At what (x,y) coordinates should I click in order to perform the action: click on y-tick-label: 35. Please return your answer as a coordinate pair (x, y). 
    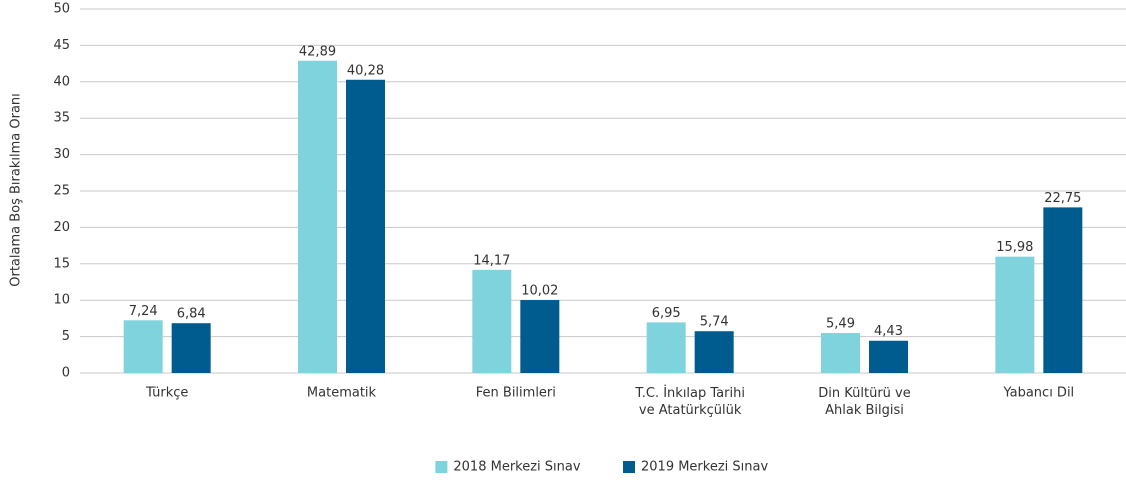
    Looking at the image, I should click on (61, 118).